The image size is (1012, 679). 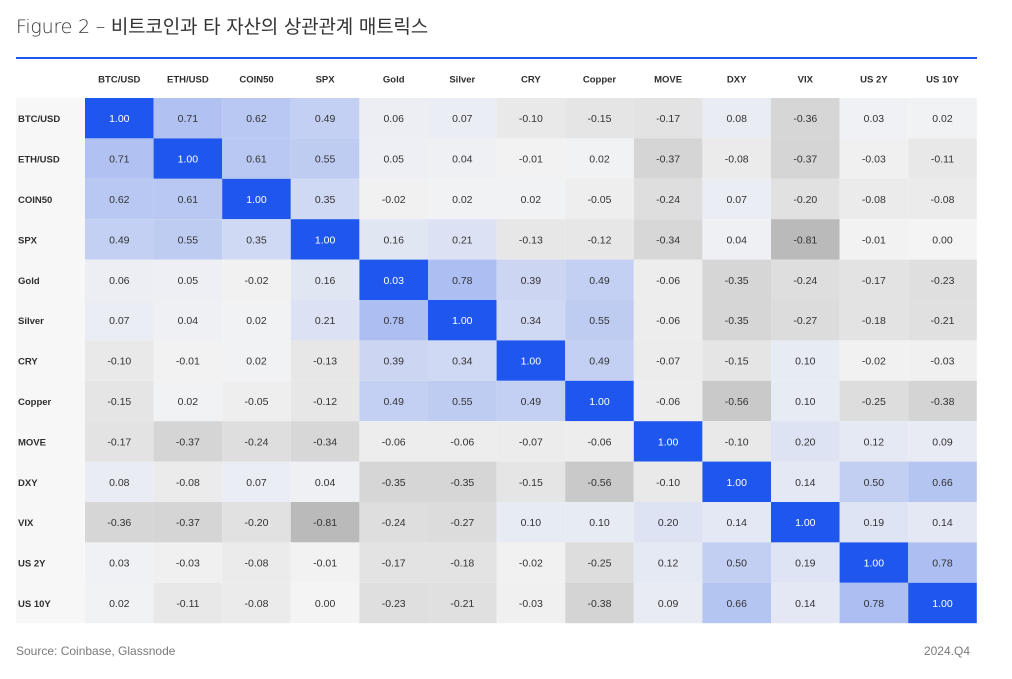 I want to click on cell-value: -0.13, so click(x=325, y=362).